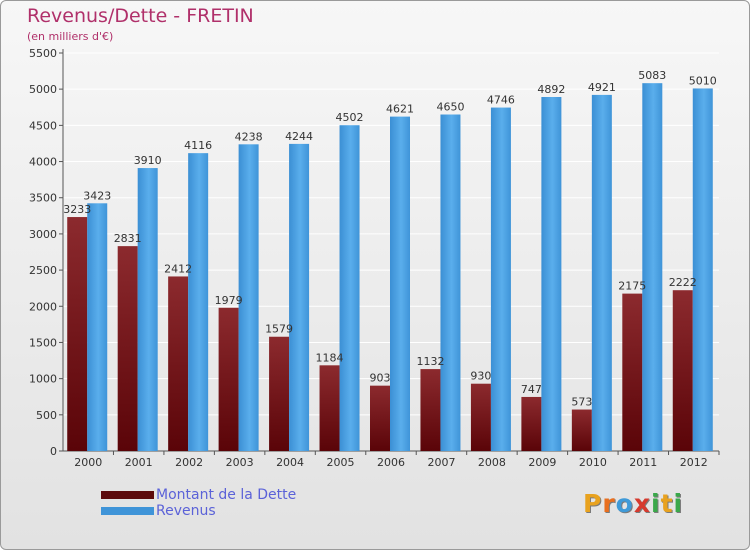  What do you see at coordinates (441, 462) in the screenshot?
I see `x-tick-label-2007: 2007` at bounding box center [441, 462].